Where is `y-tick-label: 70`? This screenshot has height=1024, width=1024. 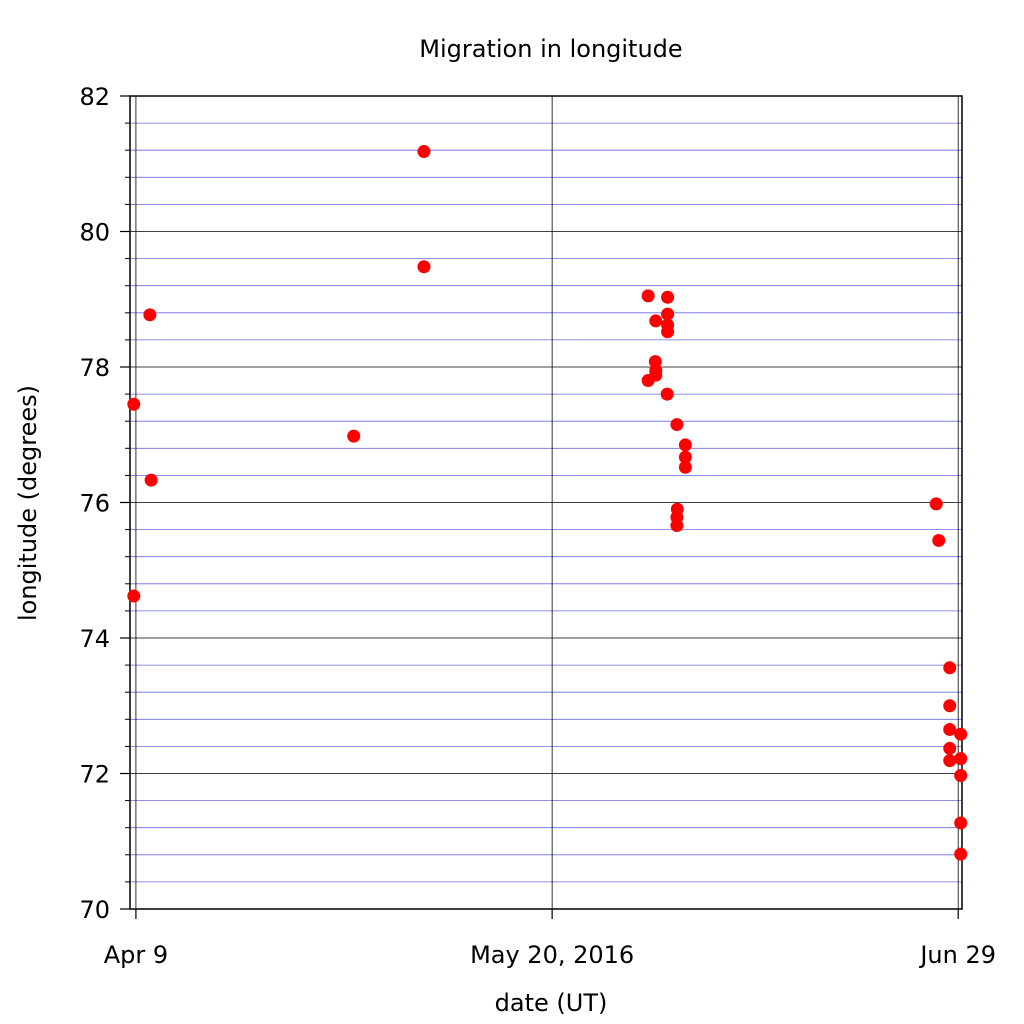 y-tick-label: 70 is located at coordinates (94, 910).